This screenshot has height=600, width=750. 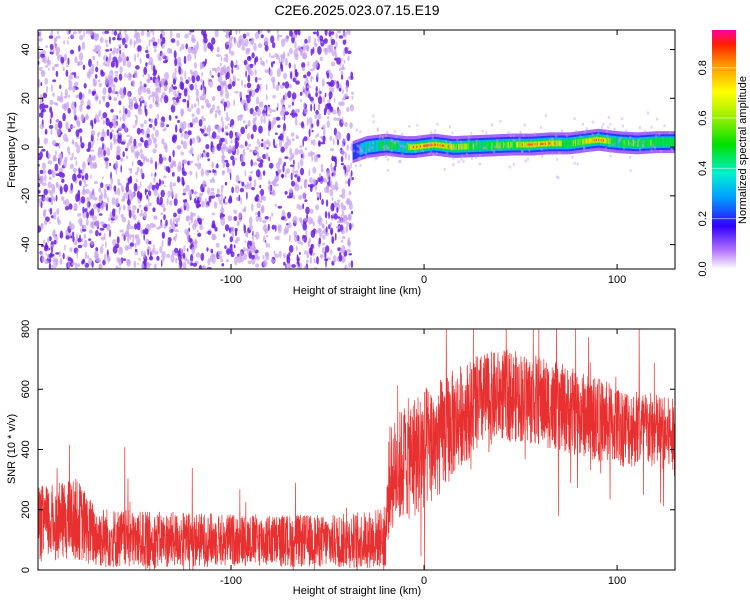 What do you see at coordinates (26, 449) in the screenshot?
I see `snr-y-tick-label: 400` at bounding box center [26, 449].